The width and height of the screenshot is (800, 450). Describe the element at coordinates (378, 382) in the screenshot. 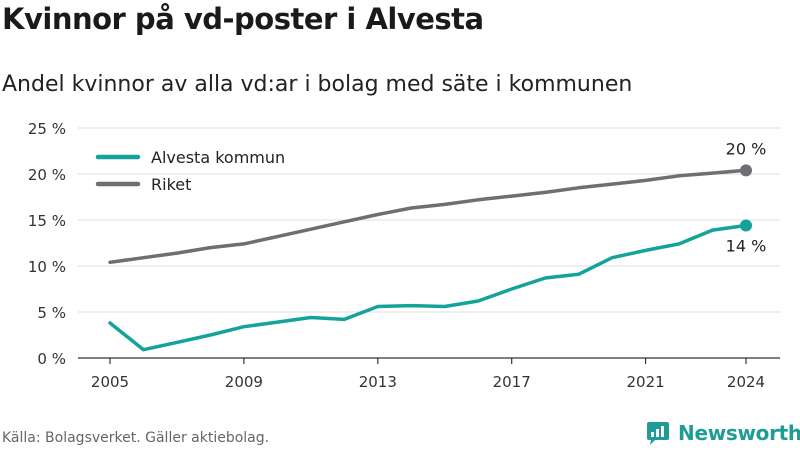

I see `x-tick-label: 2013` at that location.